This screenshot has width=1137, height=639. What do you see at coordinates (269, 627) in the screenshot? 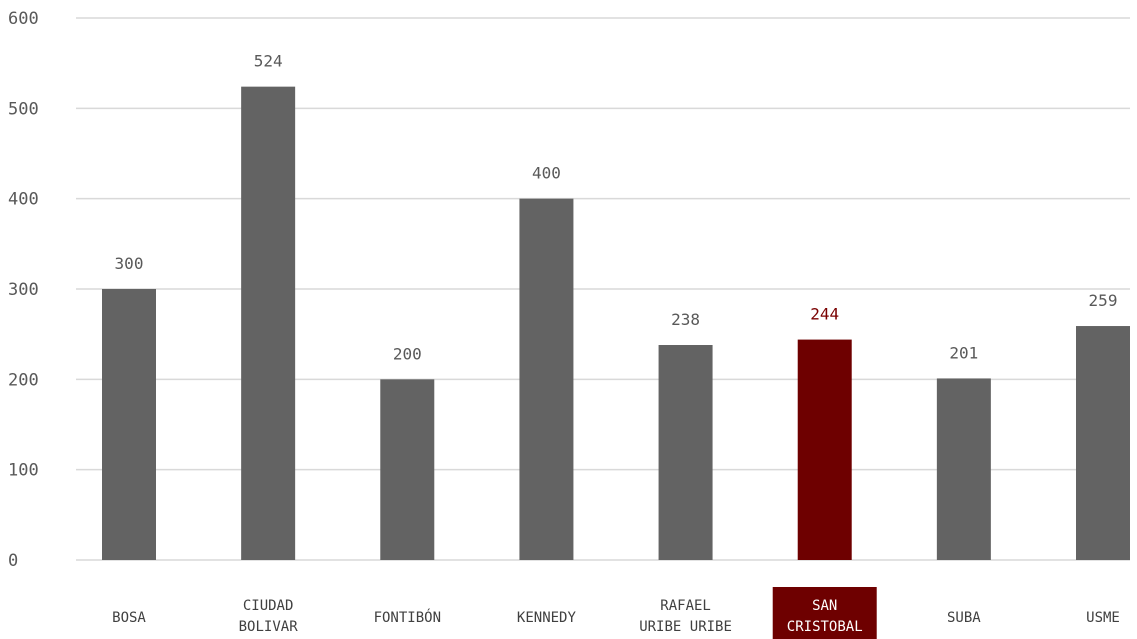
I see `category-label: BOLIVAR` at bounding box center [269, 627].